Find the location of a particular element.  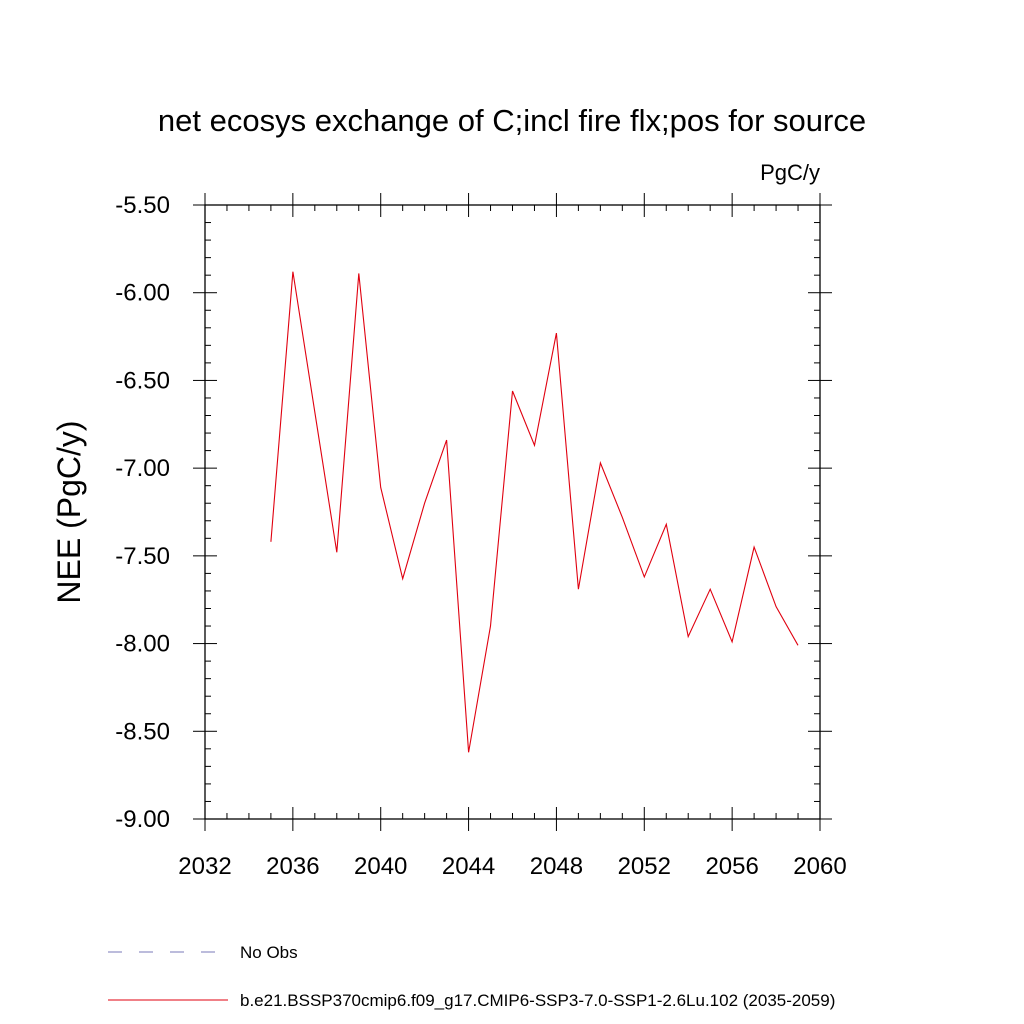

x-tick-label: 2048 is located at coordinates (556, 866).